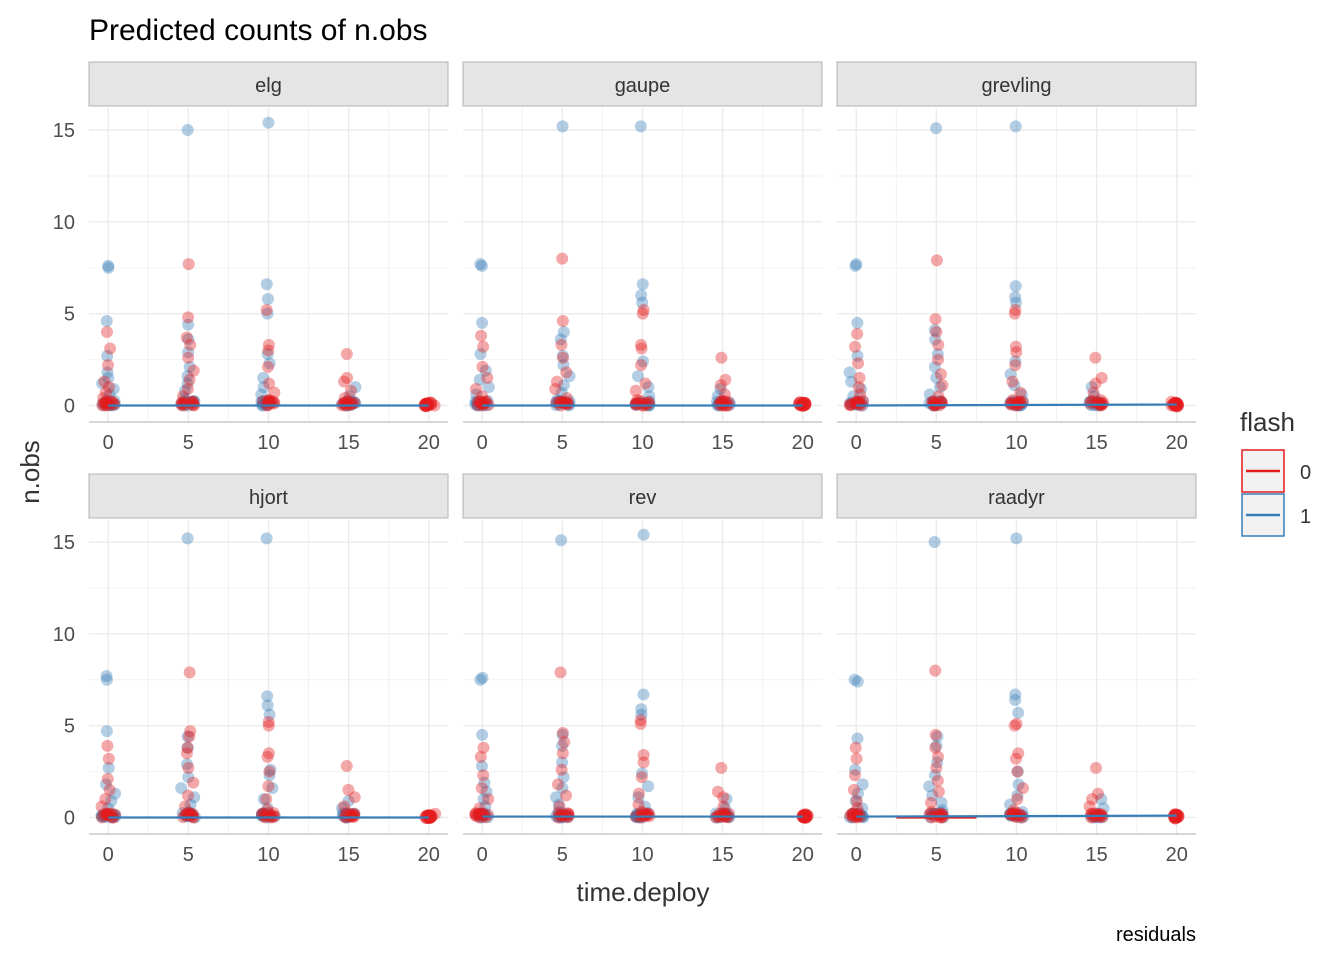  What do you see at coordinates (1016, 86) in the screenshot?
I see `facet-strip-label: grevling` at bounding box center [1016, 86].